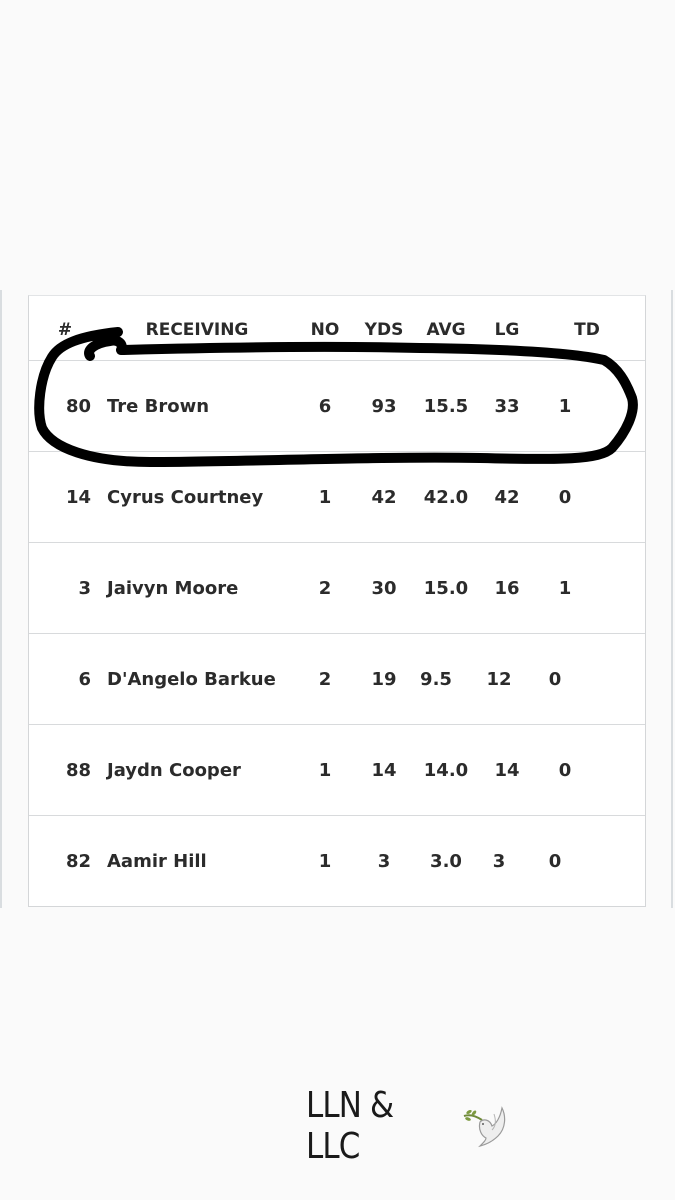  What do you see at coordinates (446, 770) in the screenshot?
I see `average: 14.0` at bounding box center [446, 770].